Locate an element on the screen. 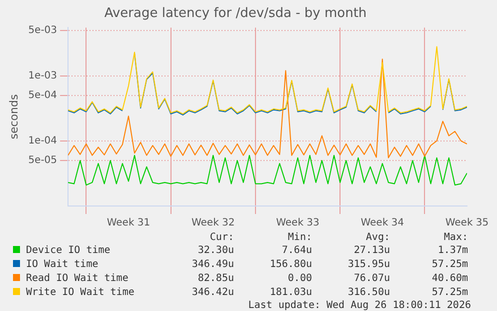  legend-label: Read IO Wait time is located at coordinates (77, 279).